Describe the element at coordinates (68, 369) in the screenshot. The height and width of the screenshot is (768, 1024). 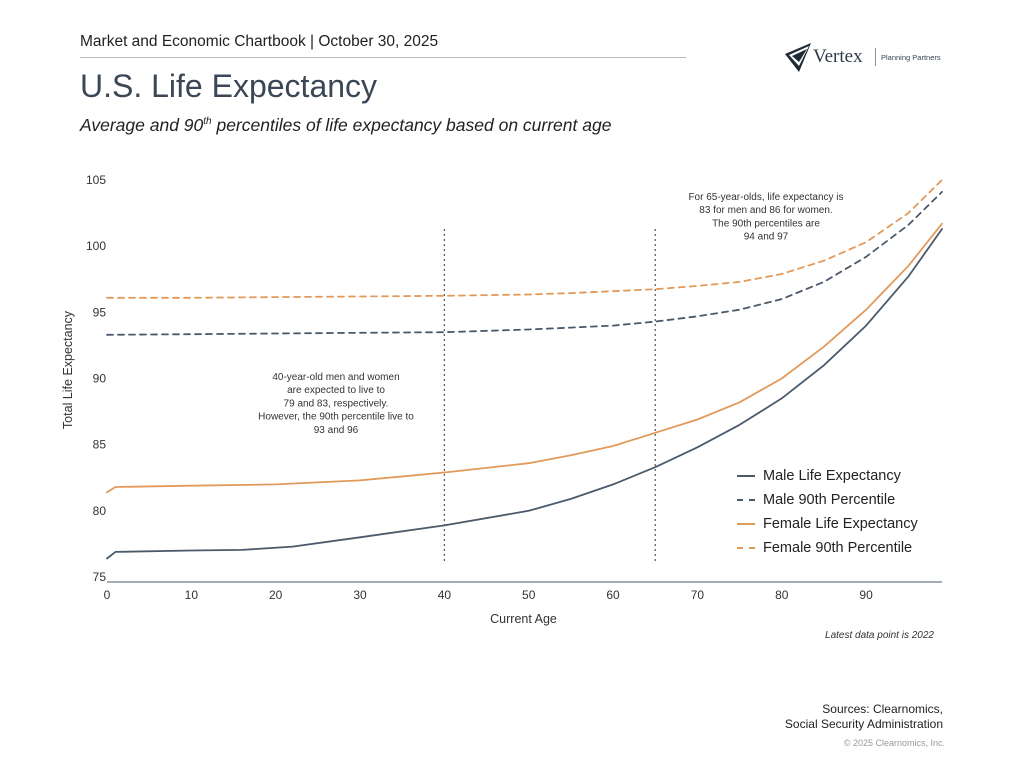
I see `y-axis-title: Total Life Expectancy` at that location.